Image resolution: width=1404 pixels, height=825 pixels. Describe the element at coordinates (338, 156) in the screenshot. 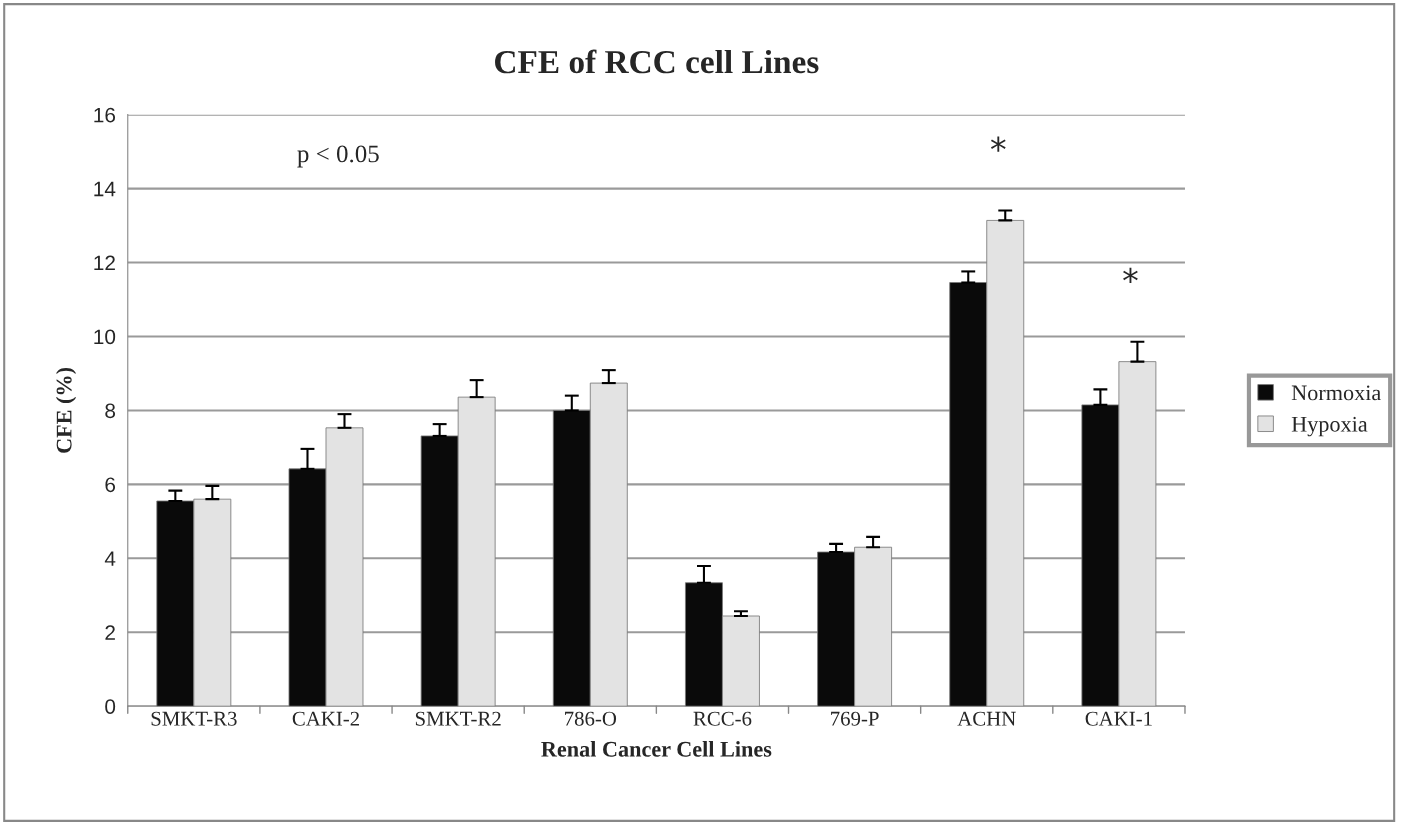

I see `annotation: p < 0.05` at that location.